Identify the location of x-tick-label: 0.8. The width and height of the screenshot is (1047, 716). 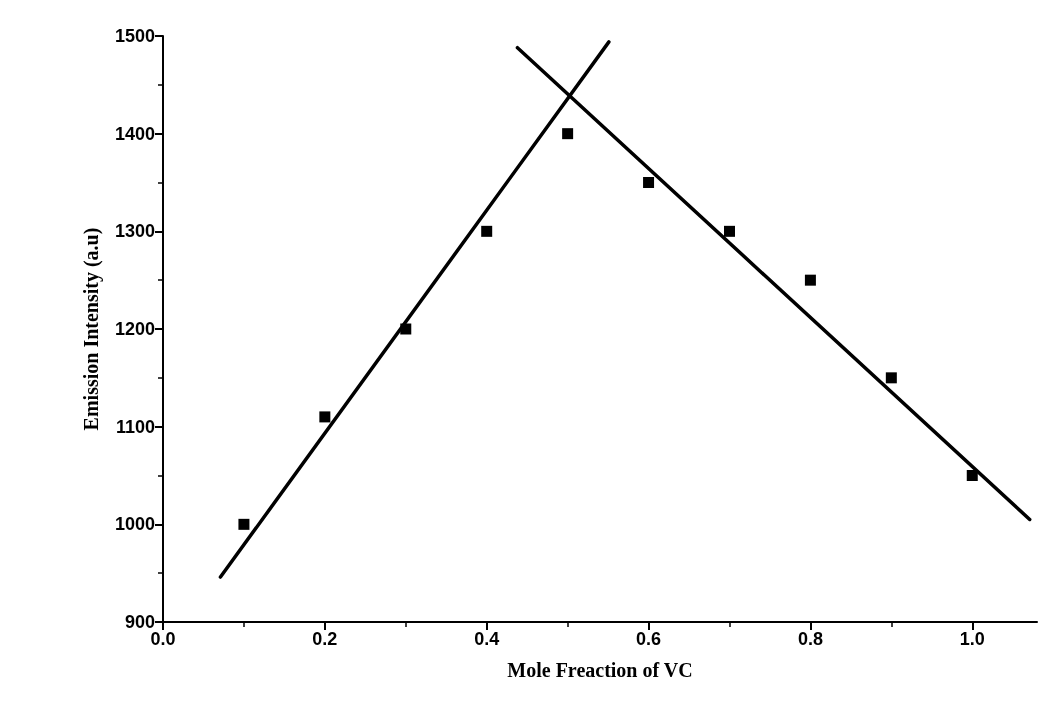
(810, 639).